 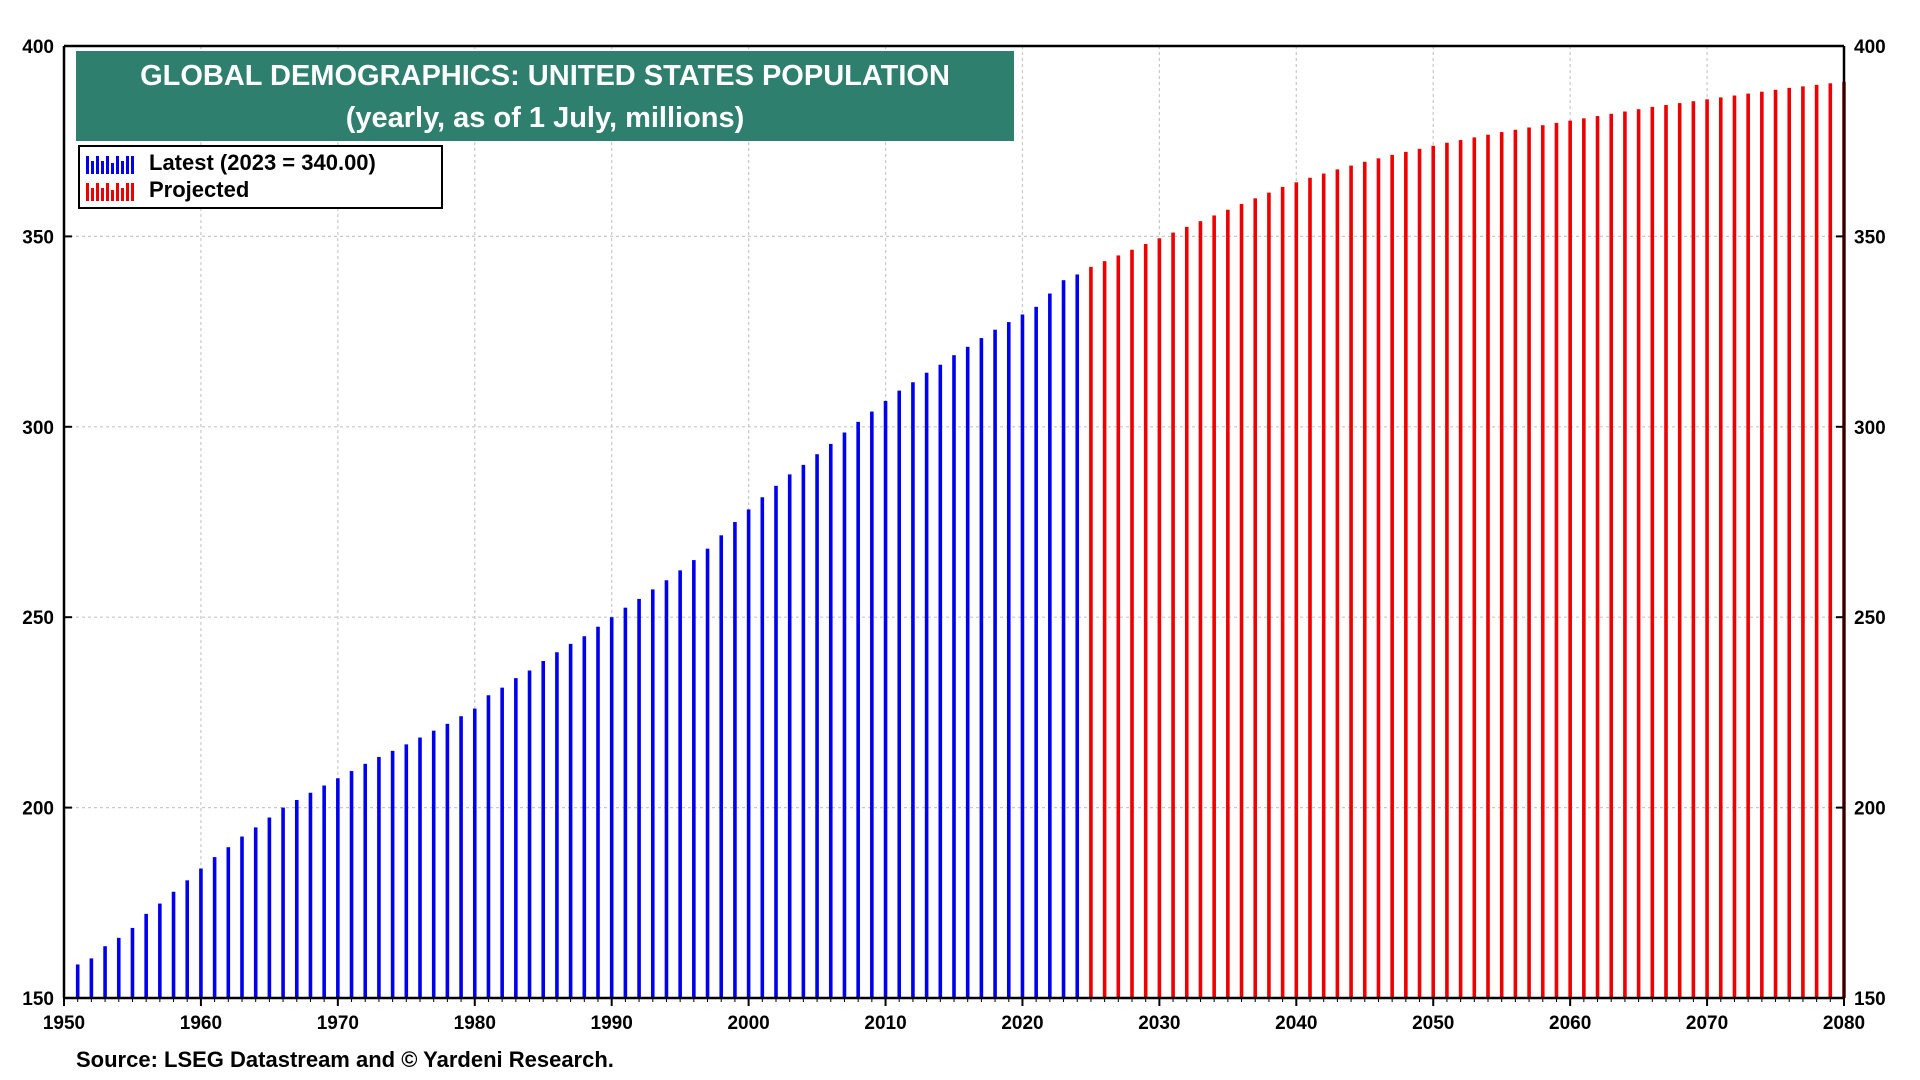 I want to click on chart-subtitle: (yearly, as of 1 July, millions), so click(x=545, y=118).